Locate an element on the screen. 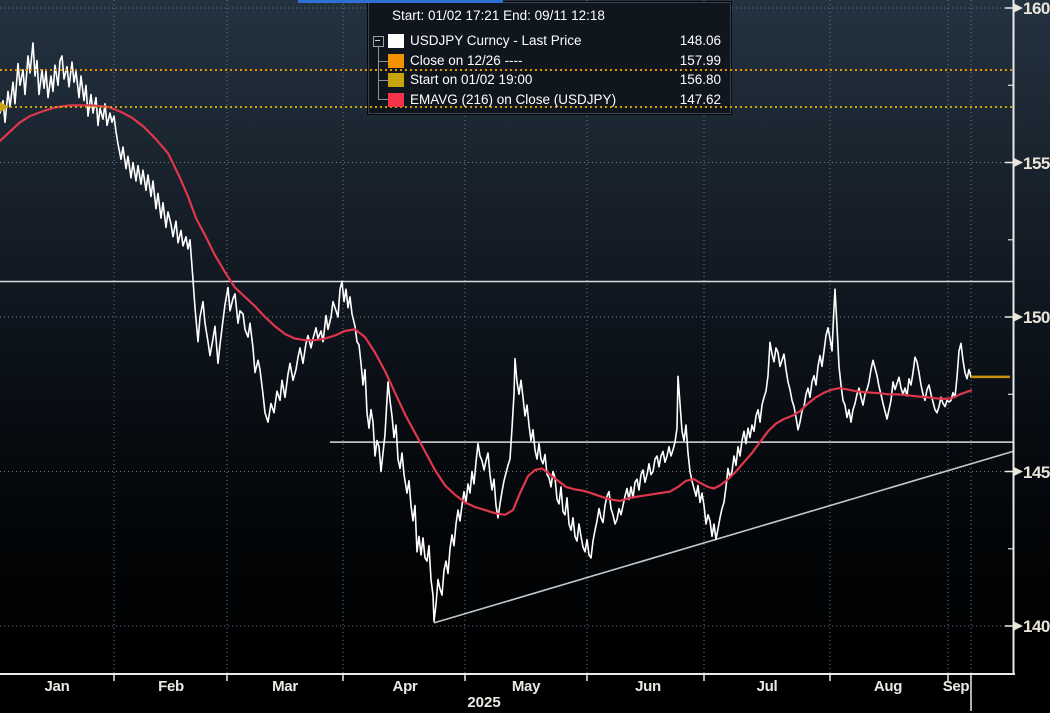  start-reference-dotted-line is located at coordinates (506, 107).